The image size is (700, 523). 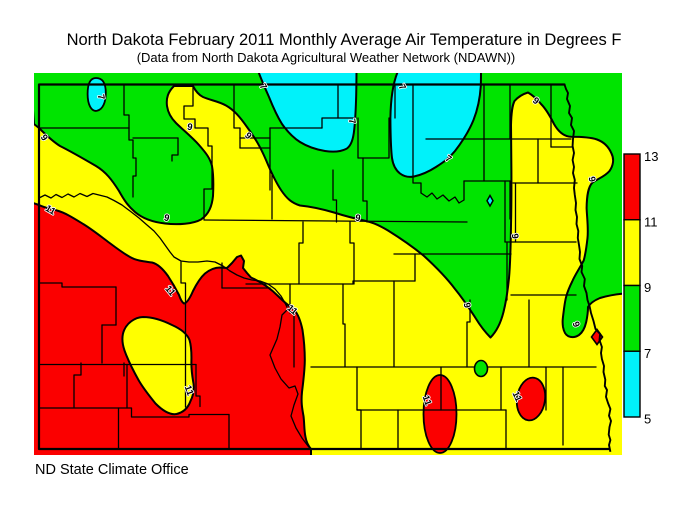 What do you see at coordinates (647, 419) in the screenshot?
I see `svg-text: 5` at bounding box center [647, 419].